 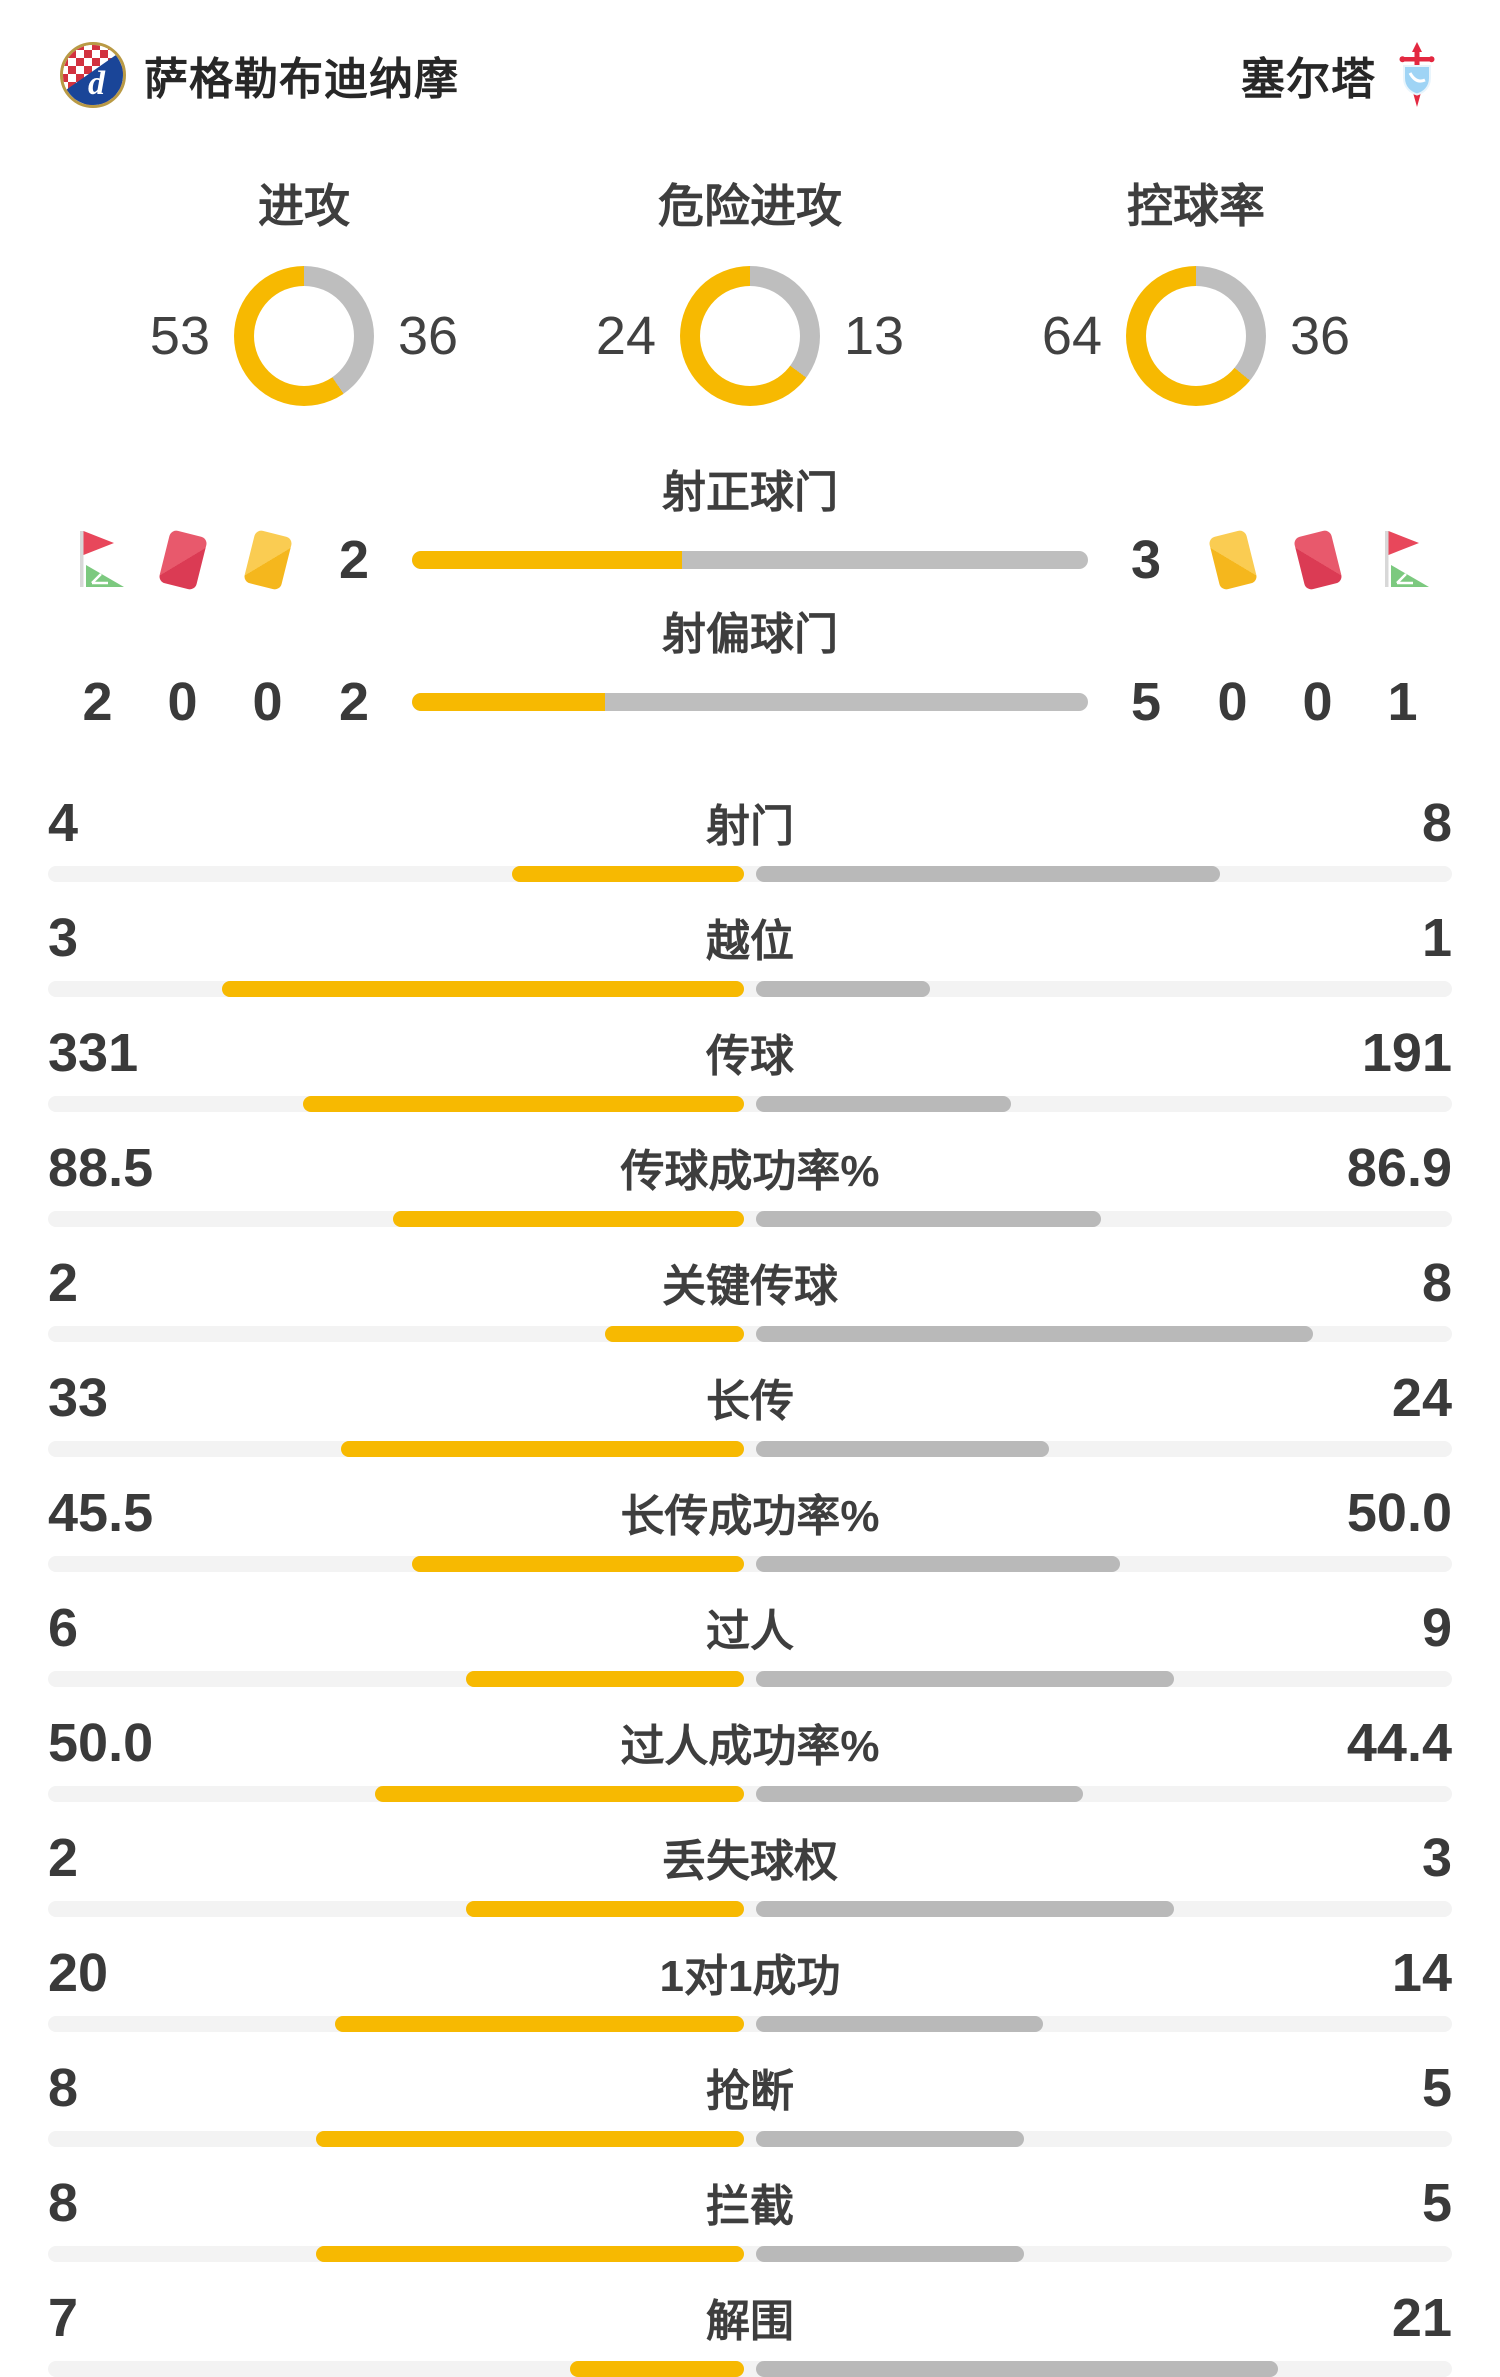 I want to click on home-red-cards-count: 0, so click(x=182, y=702).